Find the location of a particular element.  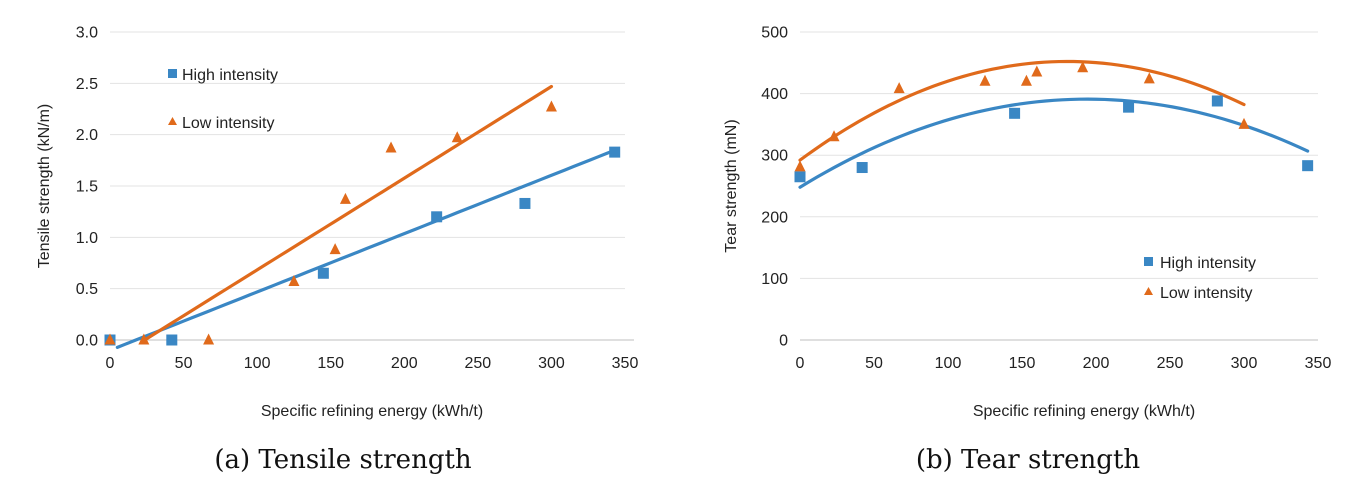

tear-y-tick-label: 500 is located at coordinates (774, 33).